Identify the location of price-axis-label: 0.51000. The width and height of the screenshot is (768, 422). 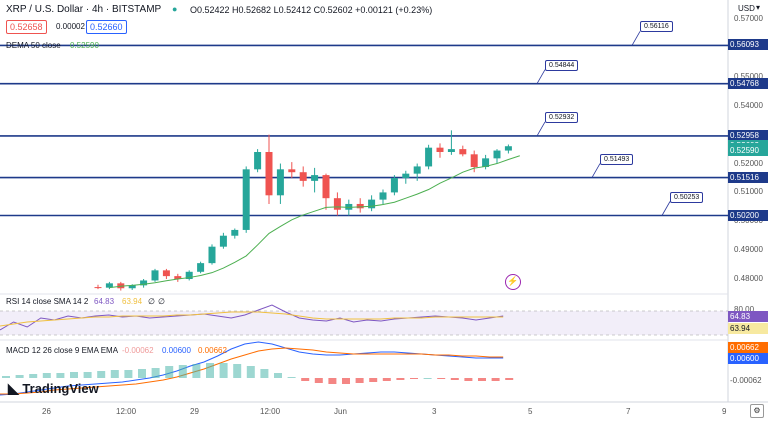
(748, 192).